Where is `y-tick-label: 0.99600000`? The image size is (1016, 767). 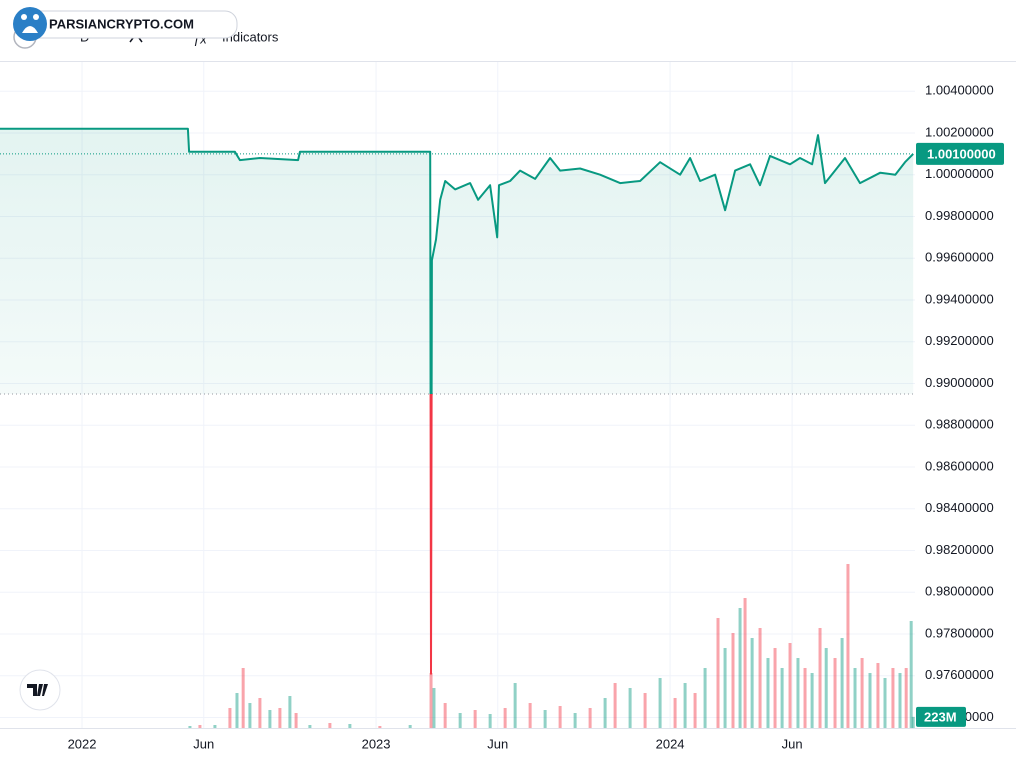
y-tick-label: 0.99600000 is located at coordinates (959, 257).